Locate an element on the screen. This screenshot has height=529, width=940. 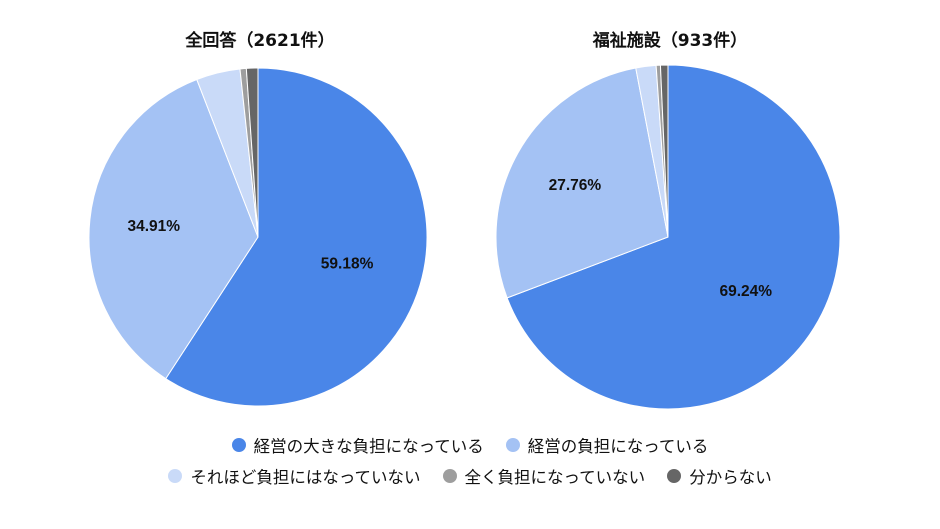
legend-item: 全く負担になっていない is located at coordinates (544, 476).